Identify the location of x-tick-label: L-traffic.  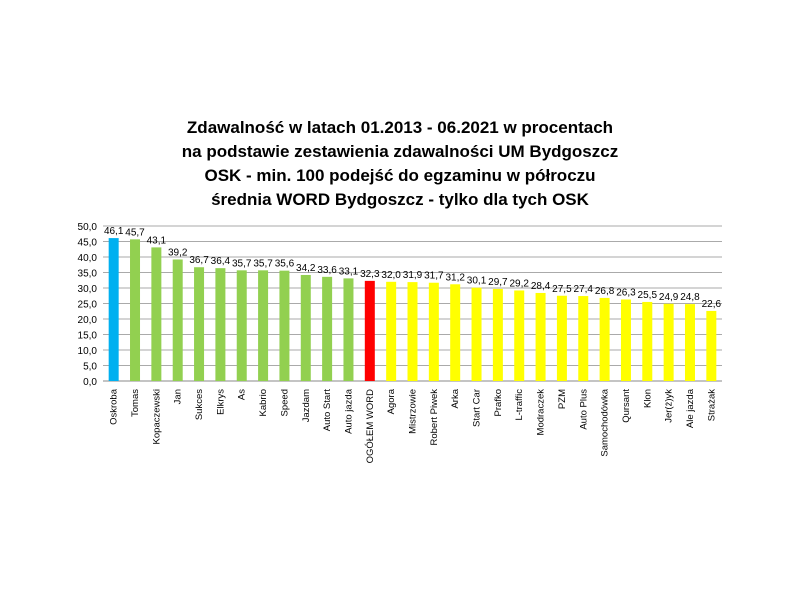
(519, 405).